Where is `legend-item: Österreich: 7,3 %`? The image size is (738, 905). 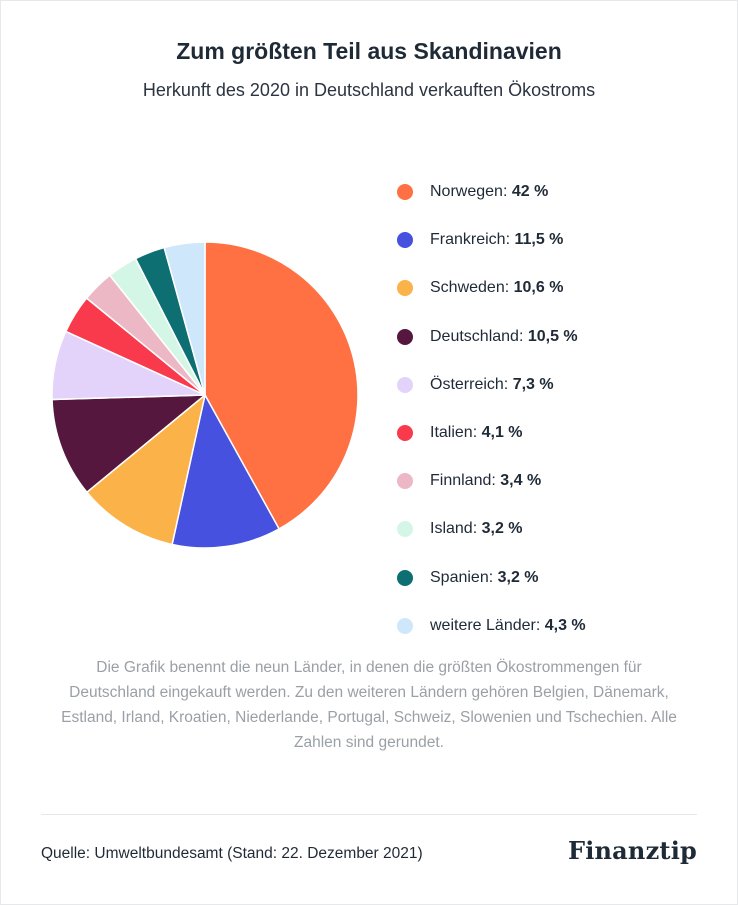 legend-item: Österreich: 7,3 % is located at coordinates (491, 385).